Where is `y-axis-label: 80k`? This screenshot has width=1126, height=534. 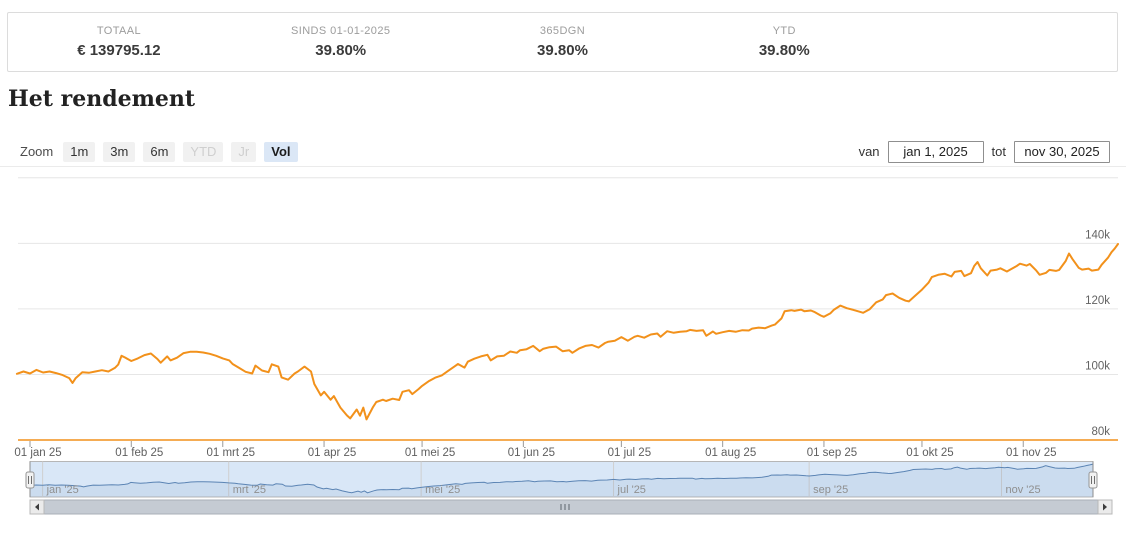
y-axis-label: 80k is located at coordinates (1100, 432).